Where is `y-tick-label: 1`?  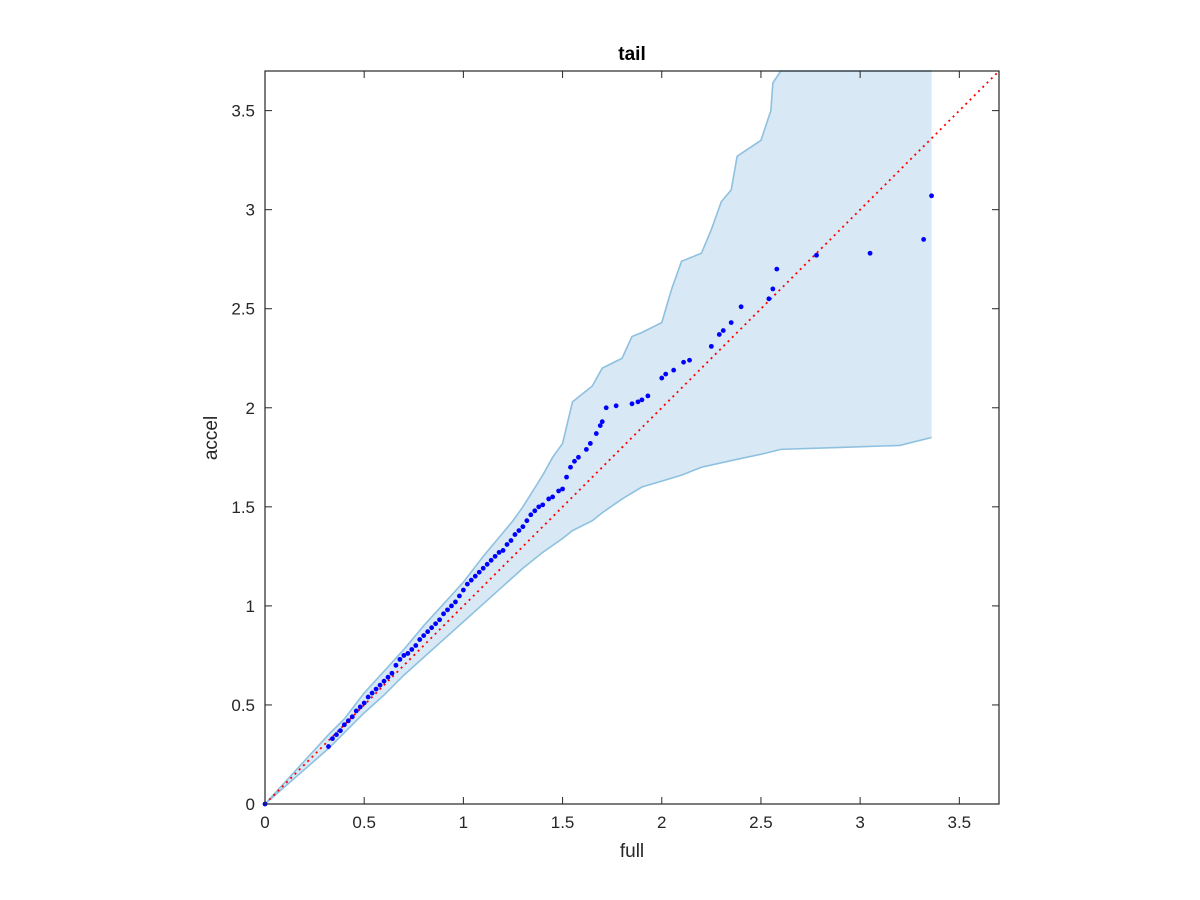
y-tick-label: 1 is located at coordinates (250, 606).